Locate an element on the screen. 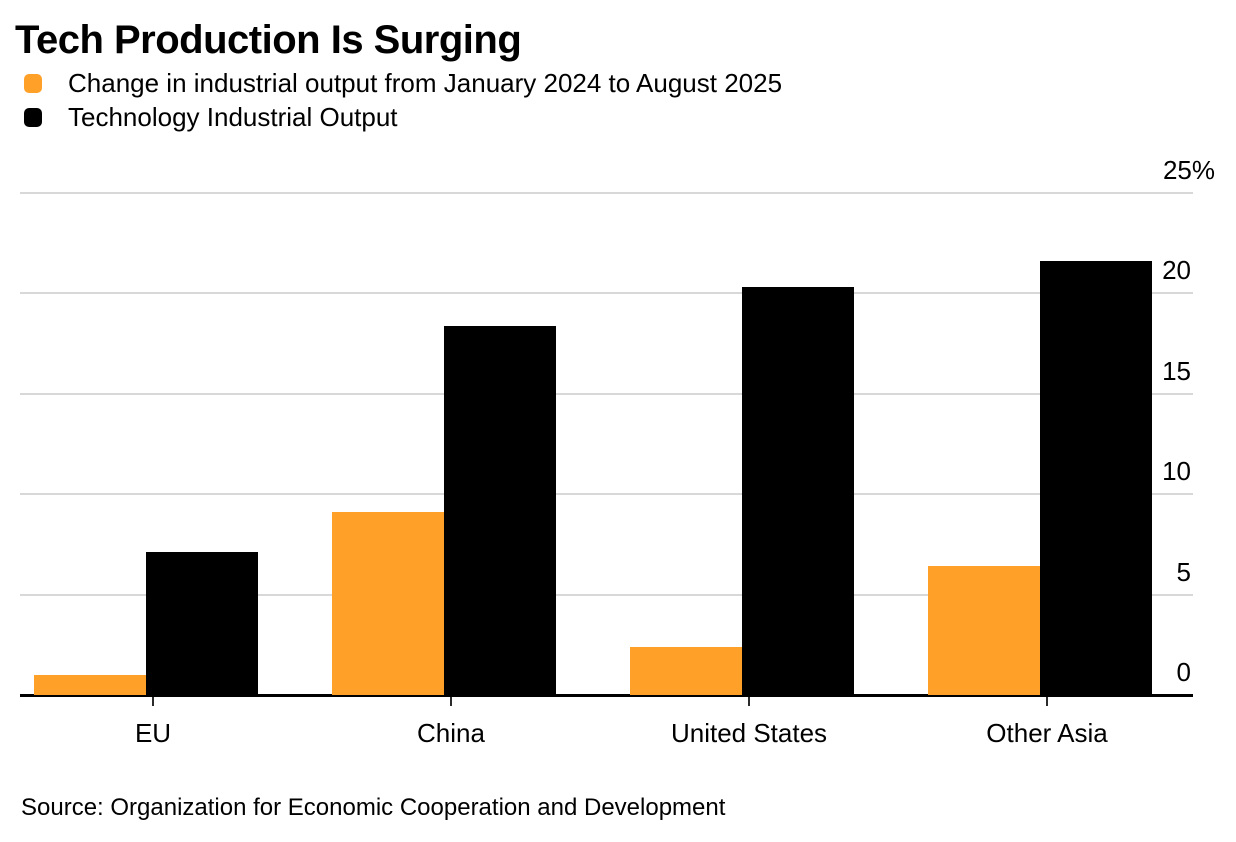  x-axis-tick-eu is located at coordinates (153, 701).